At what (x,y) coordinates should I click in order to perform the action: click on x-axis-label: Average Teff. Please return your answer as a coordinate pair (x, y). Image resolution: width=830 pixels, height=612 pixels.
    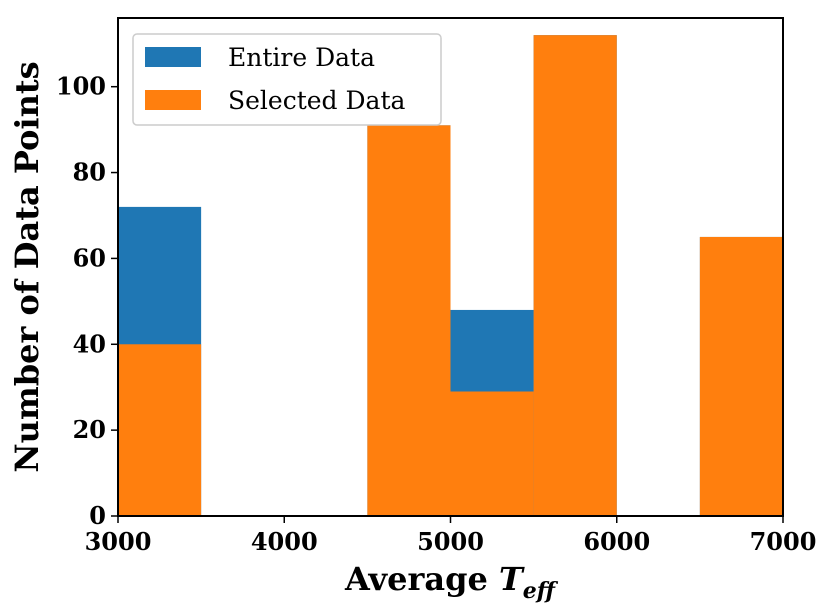
    Looking at the image, I should click on (451, 582).